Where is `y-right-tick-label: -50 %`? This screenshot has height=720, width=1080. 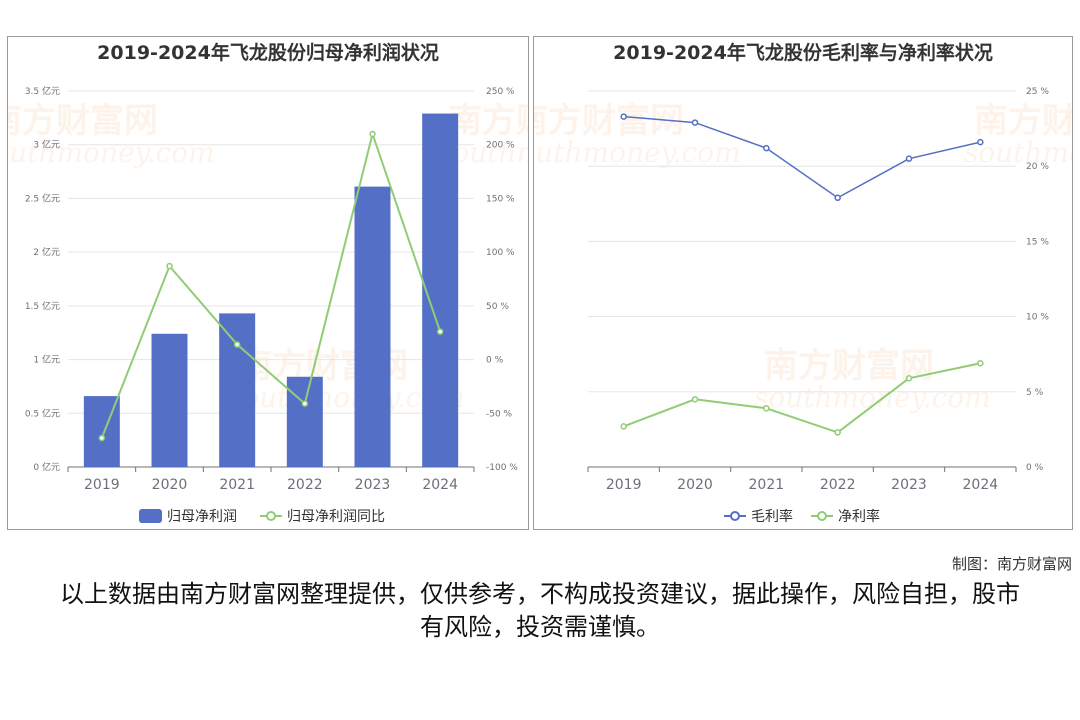 y-right-tick-label: -50 % is located at coordinates (499, 414).